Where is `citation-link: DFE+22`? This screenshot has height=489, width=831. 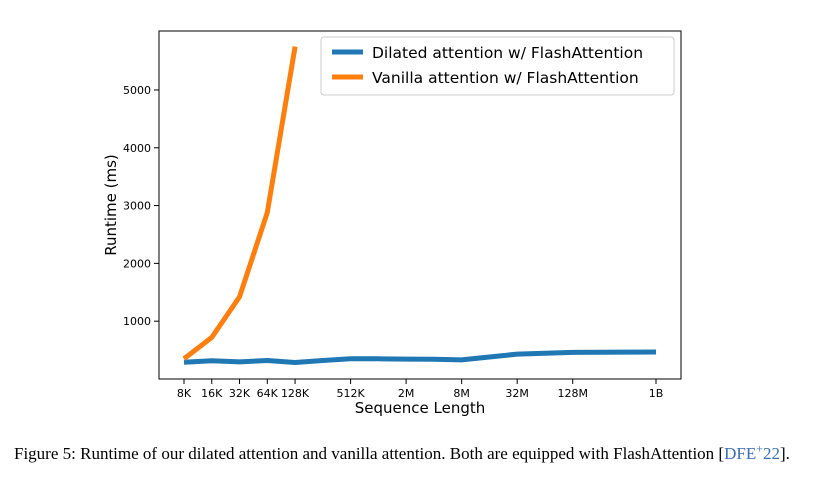
citation-link: DFE+22 is located at coordinates (752, 452).